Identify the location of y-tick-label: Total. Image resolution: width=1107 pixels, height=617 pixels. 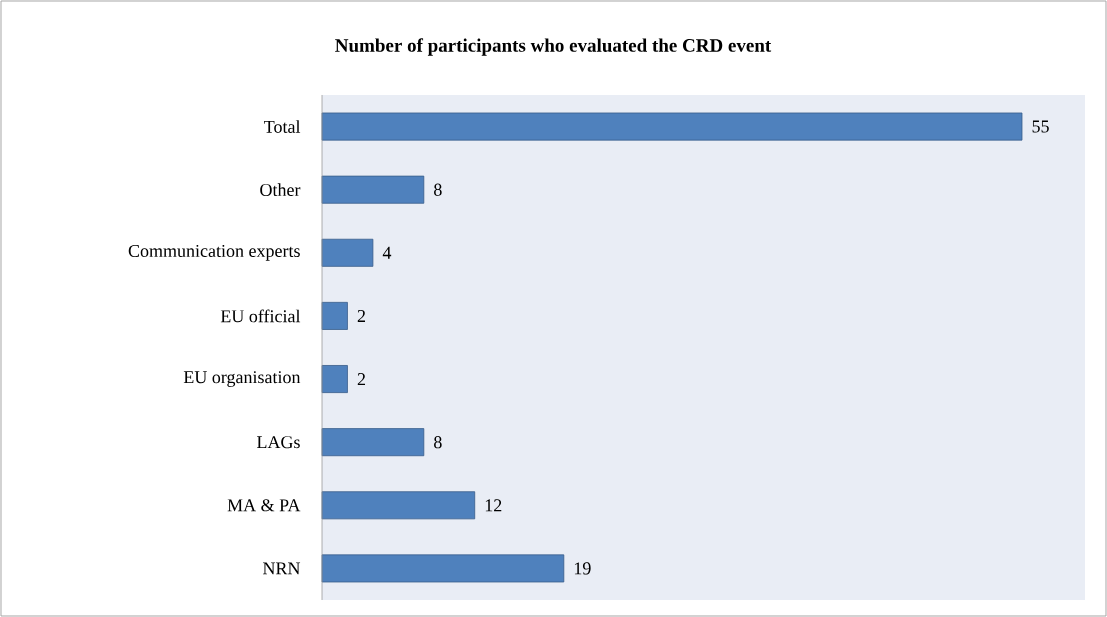
(282, 126).